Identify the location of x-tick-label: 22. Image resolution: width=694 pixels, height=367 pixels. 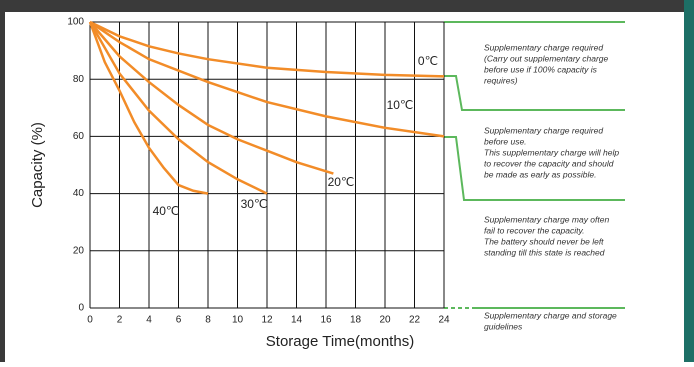
(415, 320).